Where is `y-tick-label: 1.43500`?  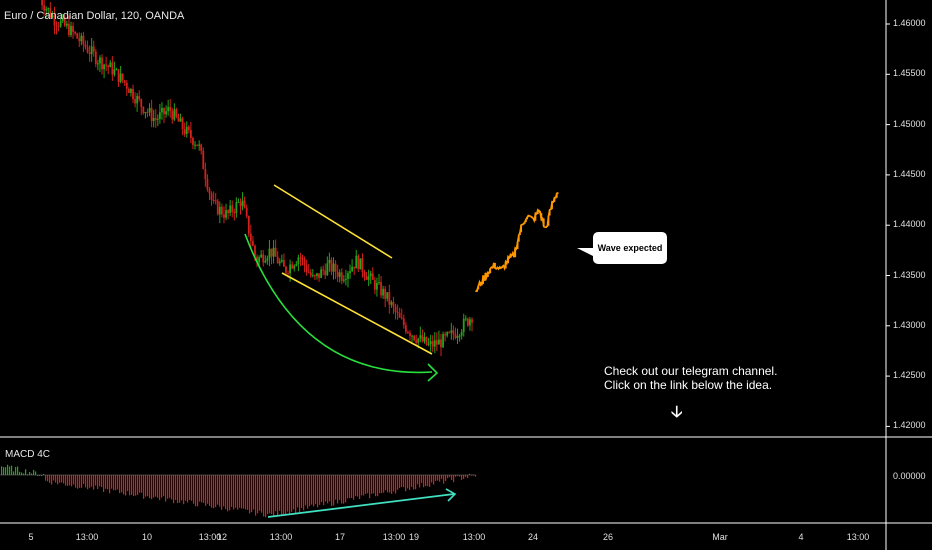
y-tick-label: 1.43500 is located at coordinates (909, 274).